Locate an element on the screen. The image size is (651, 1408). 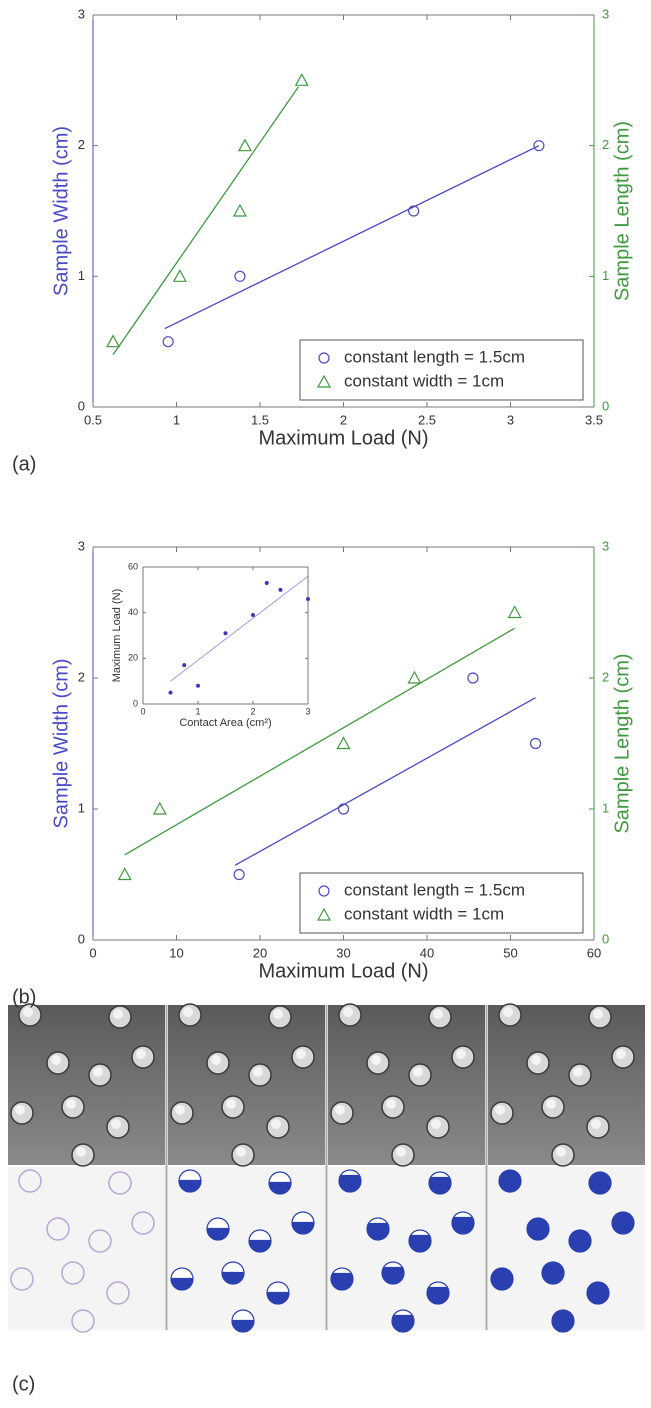
y-tick-label: 40 is located at coordinates (133, 612).